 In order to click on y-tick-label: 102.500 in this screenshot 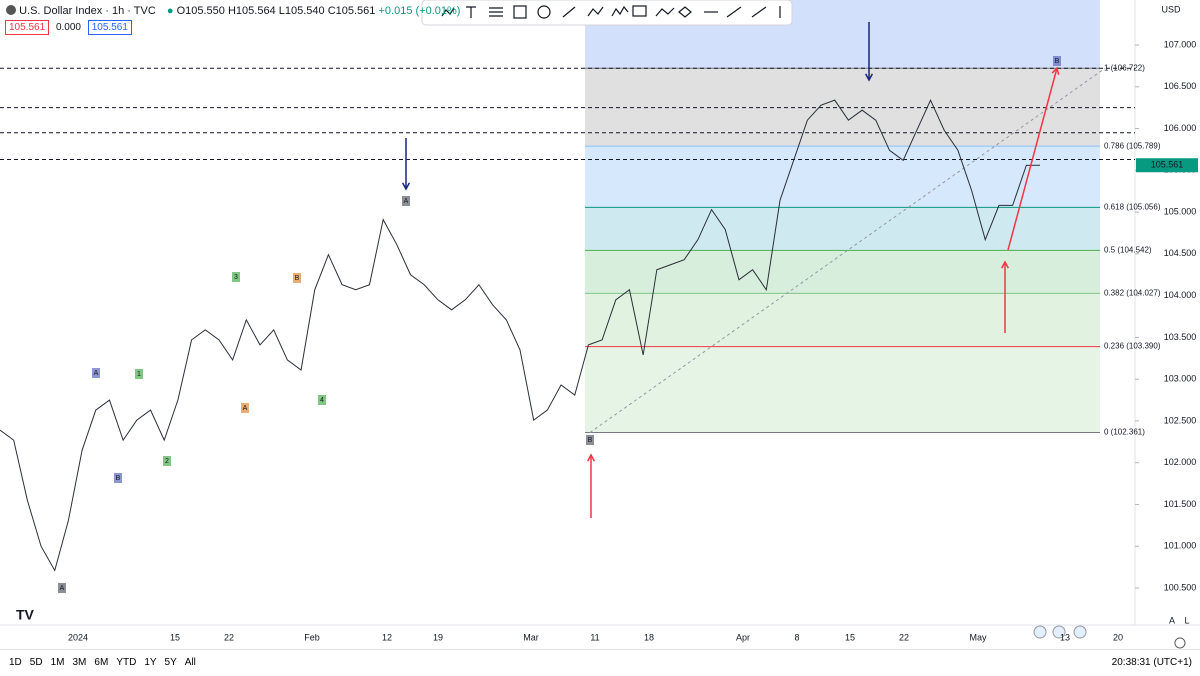, I will do `click(1180, 420)`.